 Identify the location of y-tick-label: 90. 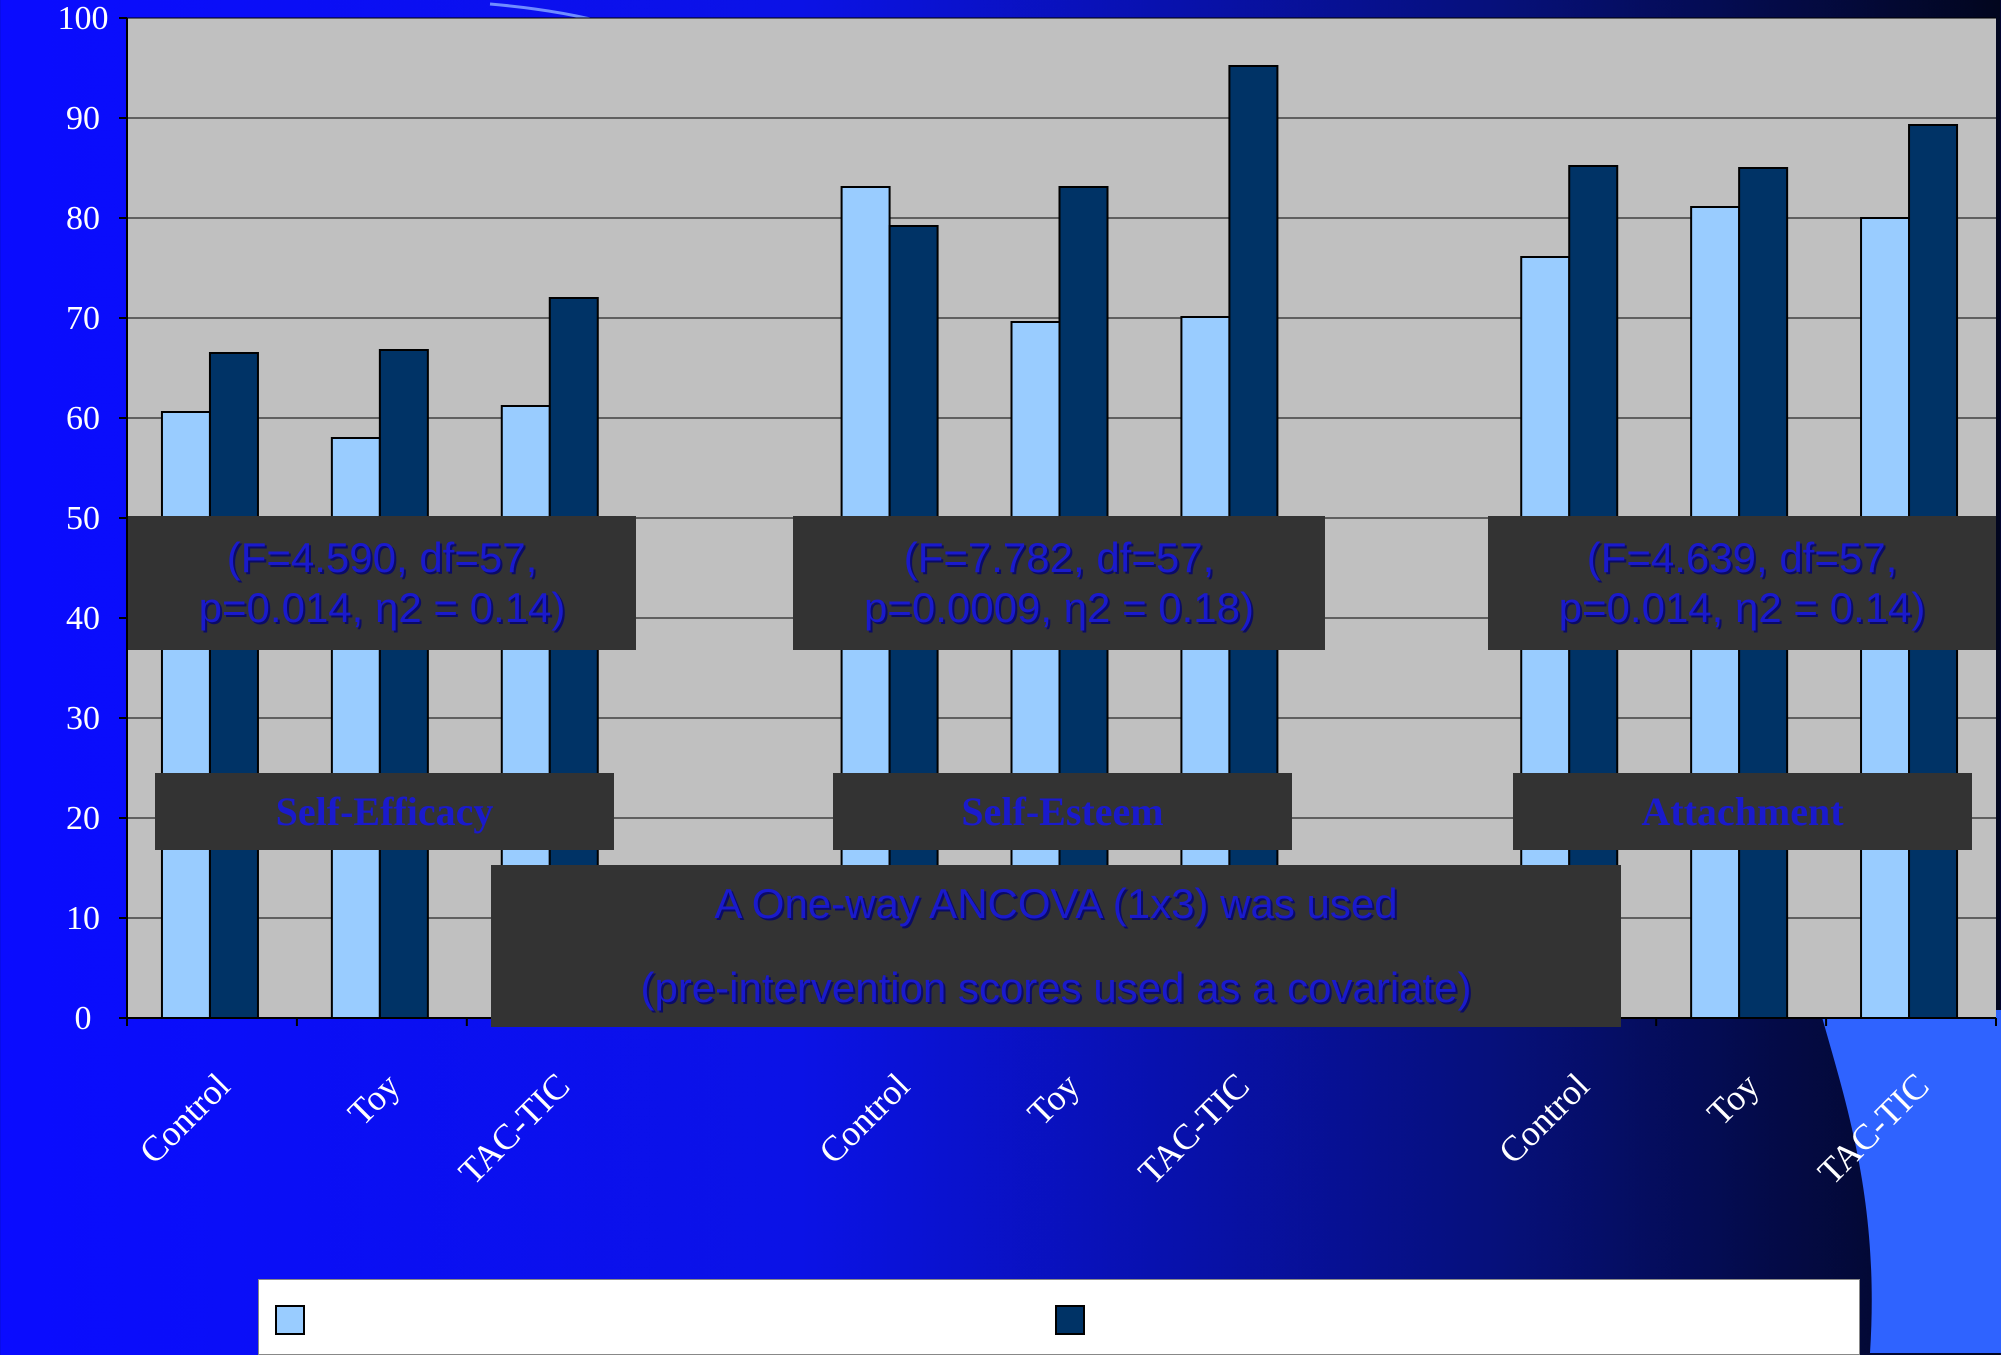
(83, 118).